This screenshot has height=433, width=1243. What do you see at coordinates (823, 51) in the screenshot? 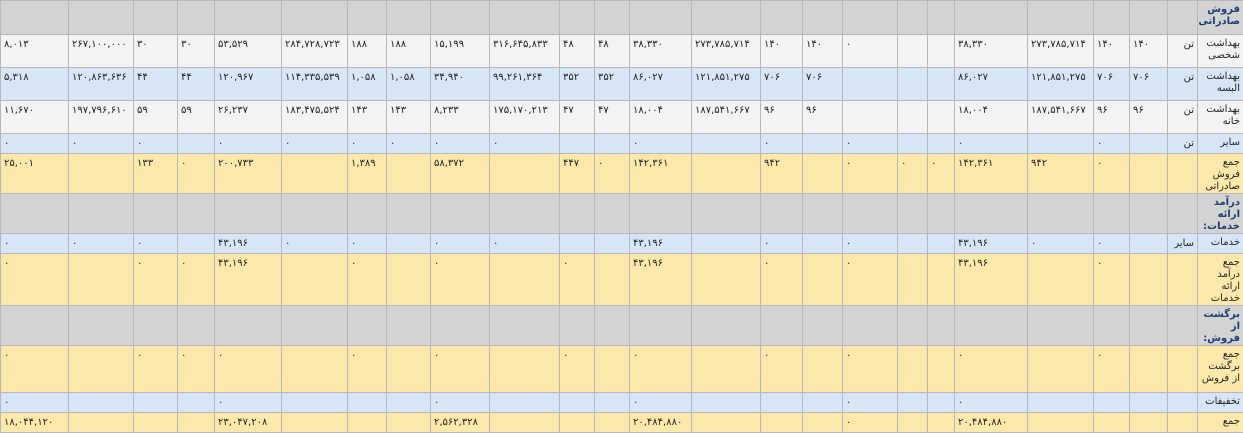
I see `value-cell: ۱۴۰` at bounding box center [823, 51].